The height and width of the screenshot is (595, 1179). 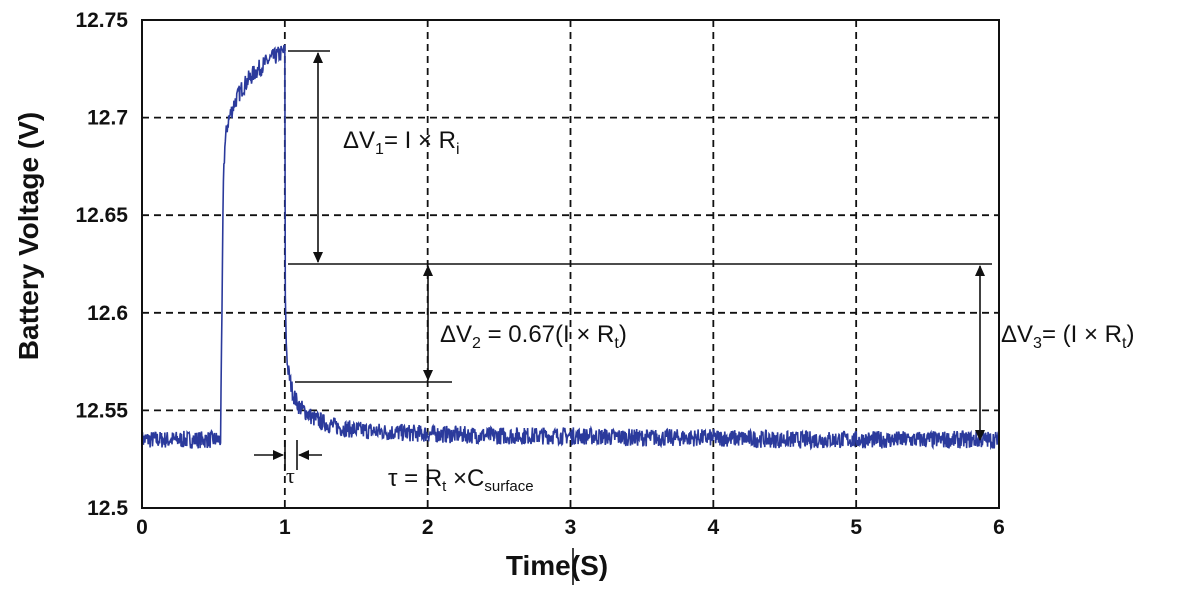 What do you see at coordinates (107, 313) in the screenshot?
I see `y-tick-label: 12.6` at bounding box center [107, 313].